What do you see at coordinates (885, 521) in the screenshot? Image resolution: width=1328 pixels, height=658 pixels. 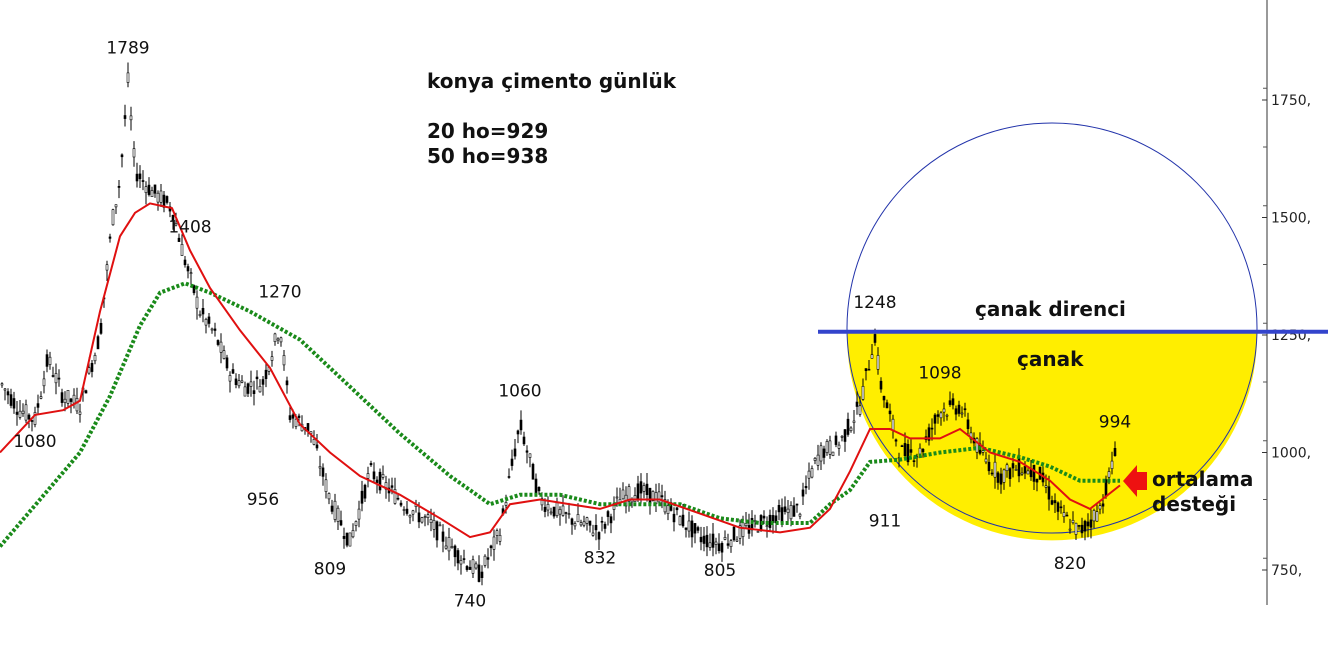 I see `price-annotation: 911` at bounding box center [885, 521].